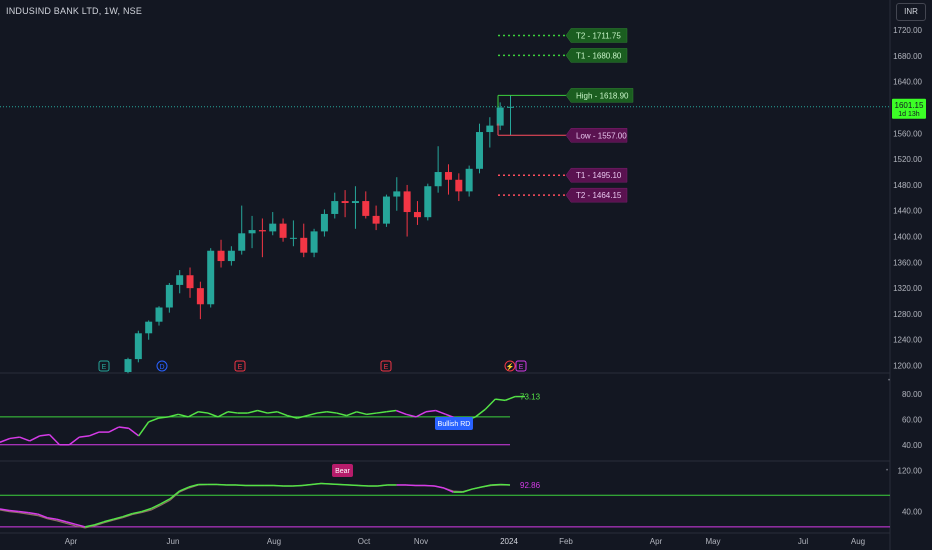 Image resolution: width=932 pixels, height=550 pixels. Describe the element at coordinates (598, 35) in the screenshot. I see `level-label-text: T2 - 1711.75` at that location.